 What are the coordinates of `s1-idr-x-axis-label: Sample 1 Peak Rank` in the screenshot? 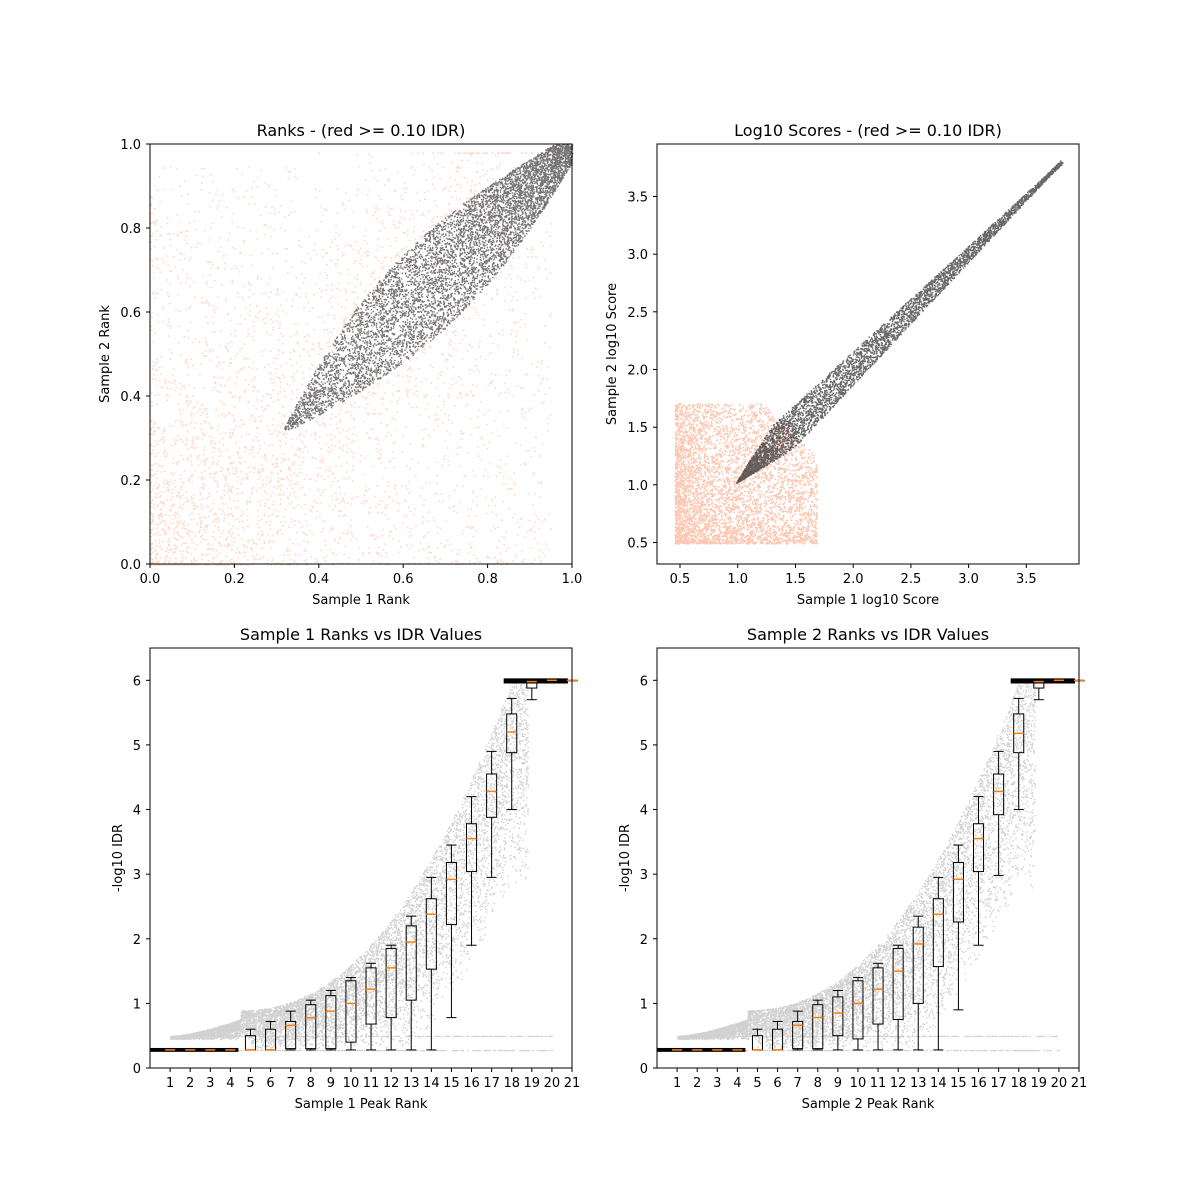 It's located at (361, 1104).